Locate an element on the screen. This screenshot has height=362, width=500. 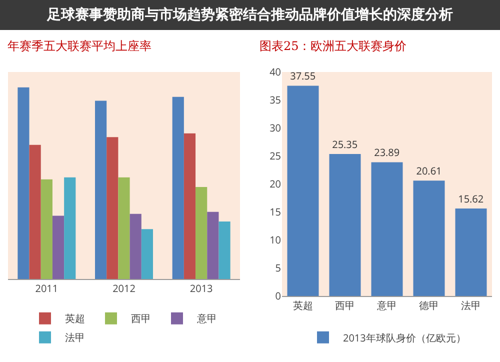
x-tick-label: 西甲 is located at coordinates (345, 305).